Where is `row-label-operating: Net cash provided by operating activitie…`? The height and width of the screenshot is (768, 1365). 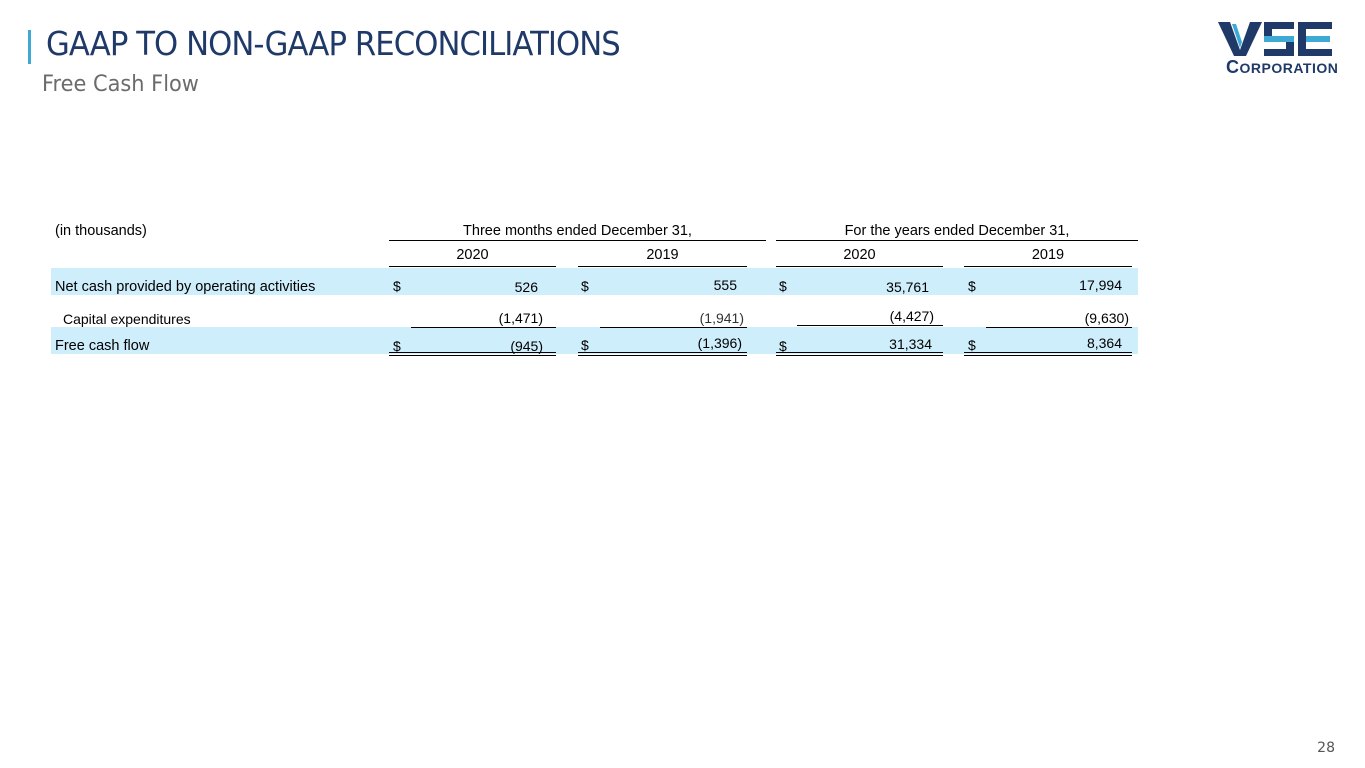
row-label-operating: Net cash provided by operating activitie… is located at coordinates (185, 287).